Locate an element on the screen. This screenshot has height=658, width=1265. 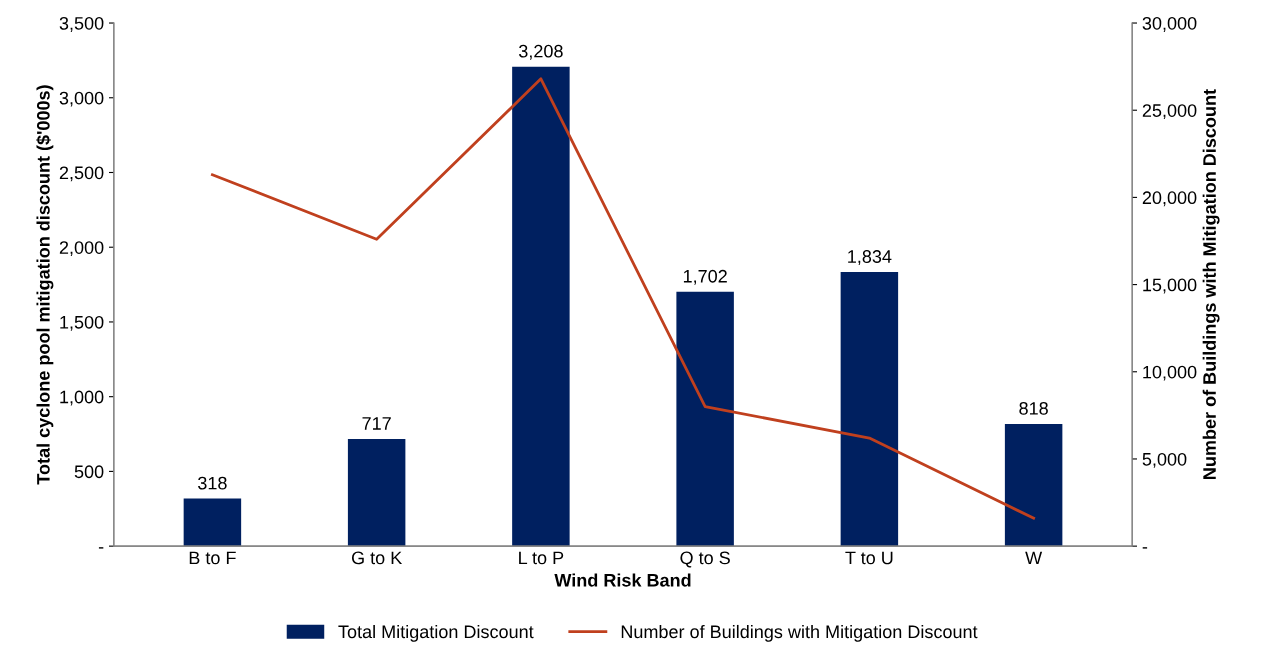
y-axis-title: Total cyclone pool mitigation discount ($'000s) is located at coordinates (45, 285).